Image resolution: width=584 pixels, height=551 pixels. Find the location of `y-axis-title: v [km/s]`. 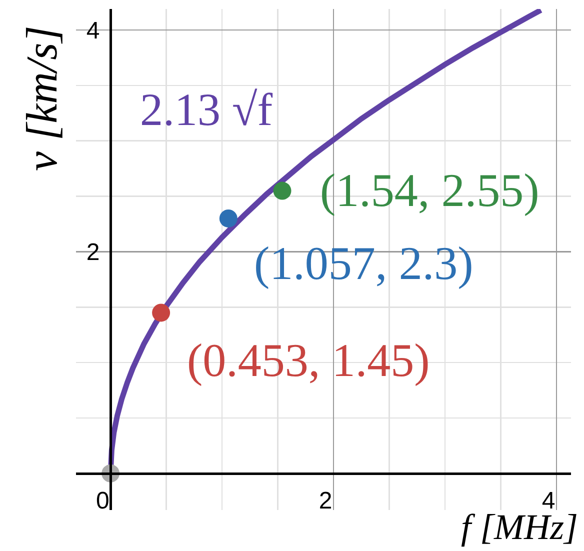

y-axis-title: v [km/s] is located at coordinates (42, 99).